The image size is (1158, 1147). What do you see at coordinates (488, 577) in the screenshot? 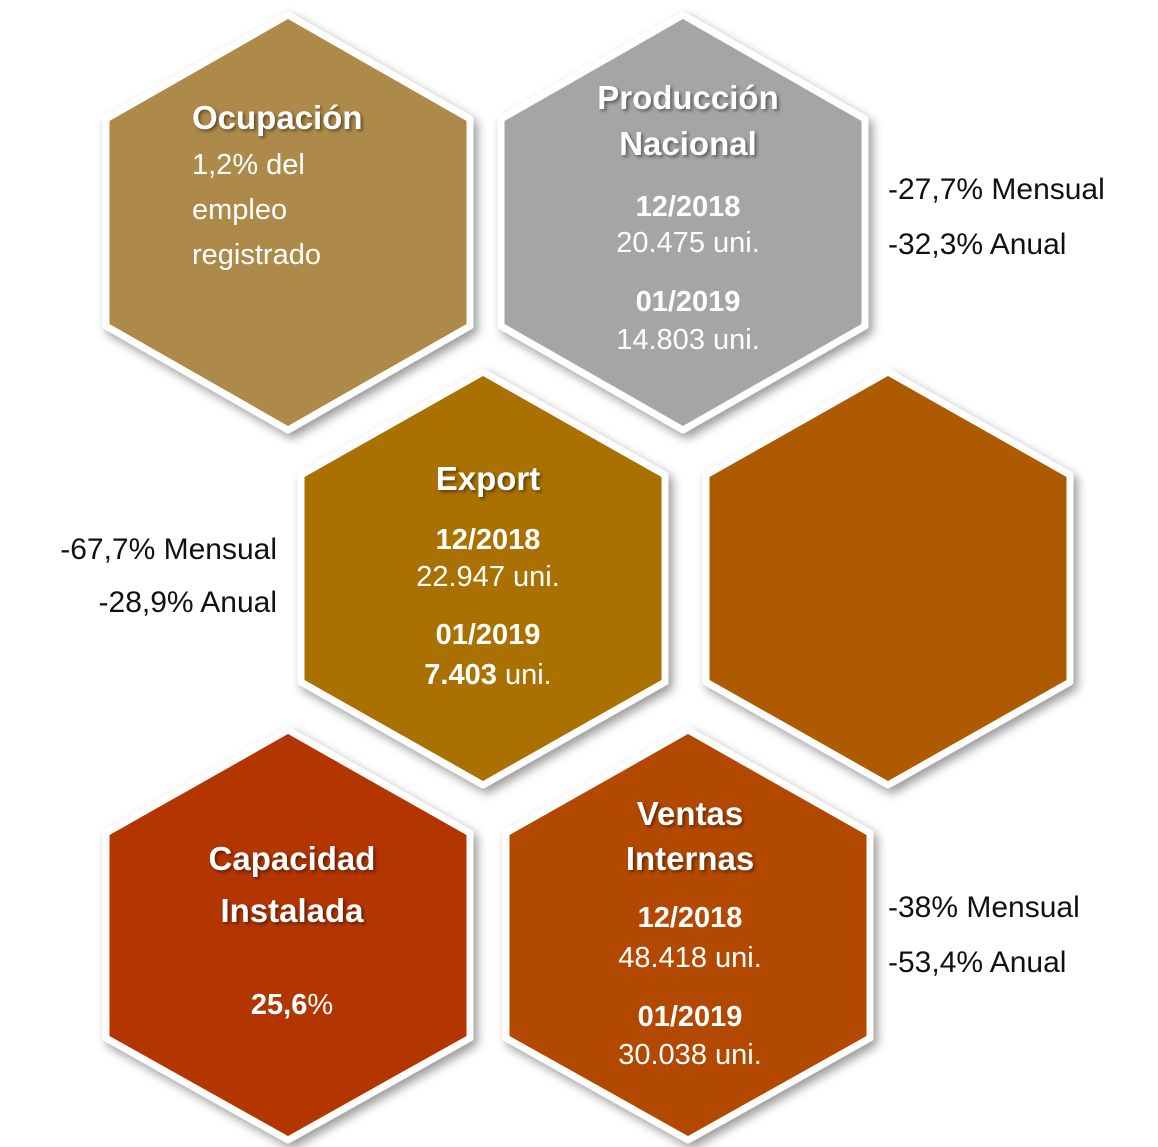
I see `period-value: 22.947 uni.` at bounding box center [488, 577].